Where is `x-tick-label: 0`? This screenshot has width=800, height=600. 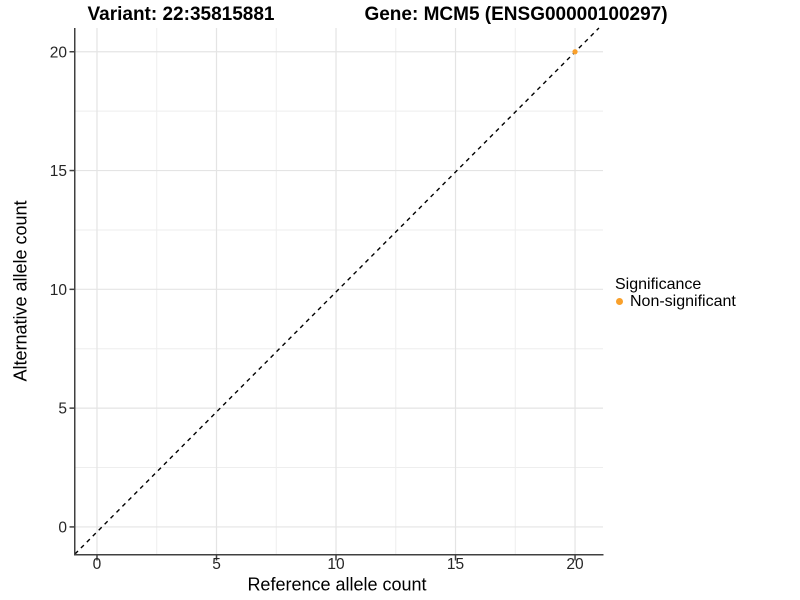 x-tick-label: 0 is located at coordinates (97, 564).